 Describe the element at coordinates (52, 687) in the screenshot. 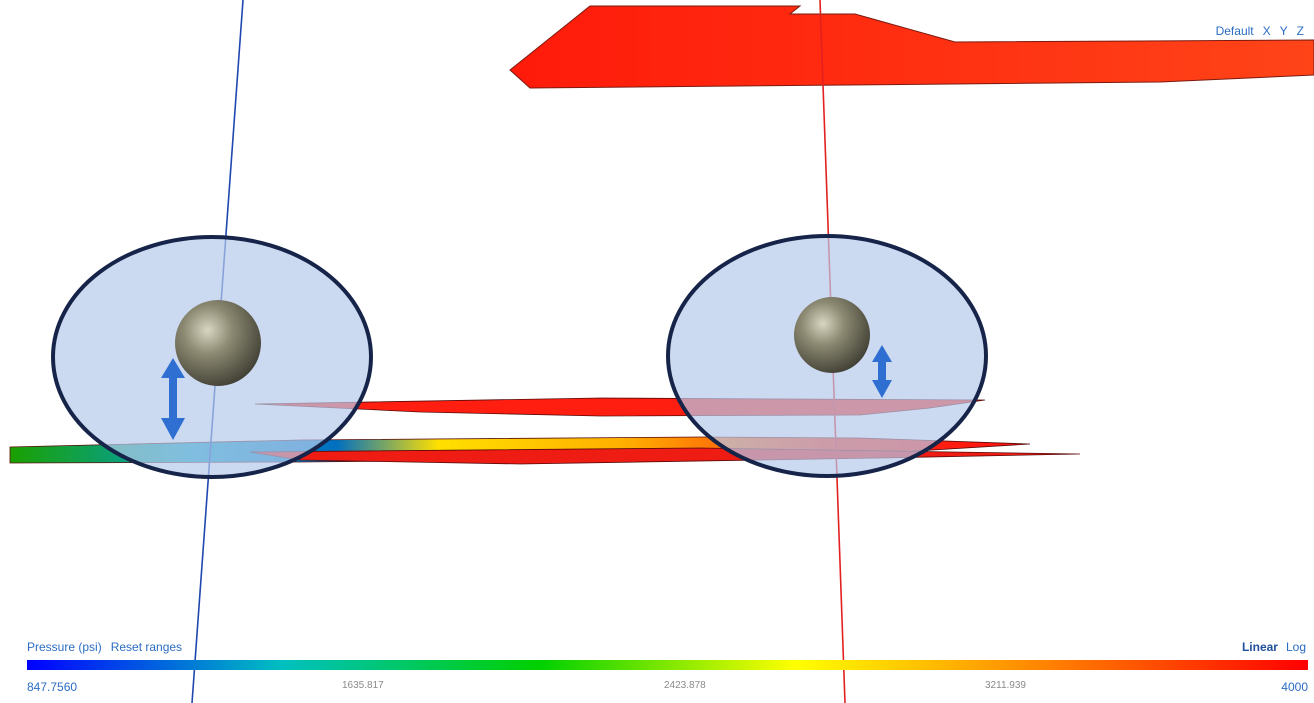

I see `colorbar-min-value: 847.7560` at that location.